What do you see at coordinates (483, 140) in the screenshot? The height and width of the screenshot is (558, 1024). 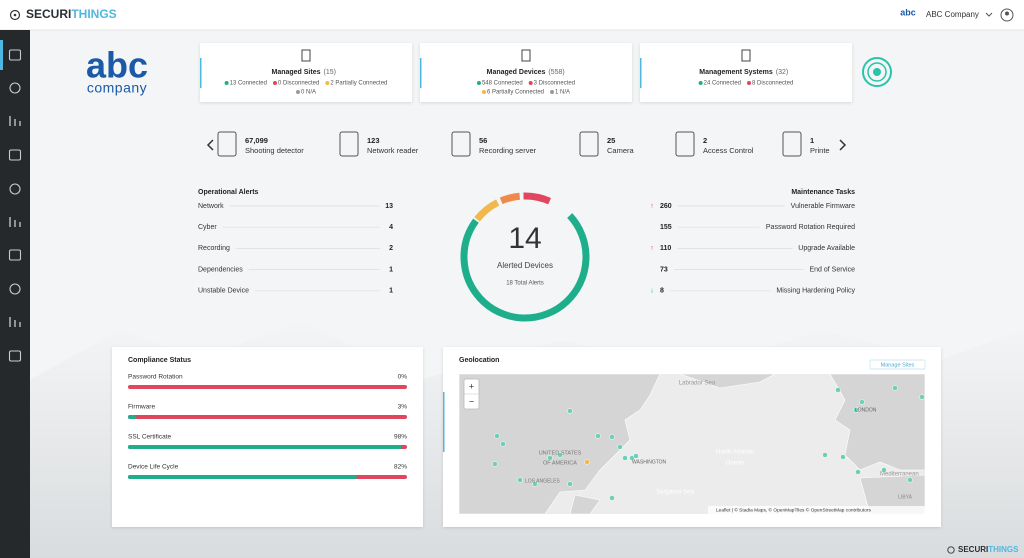 I see `device-count: 56` at bounding box center [483, 140].